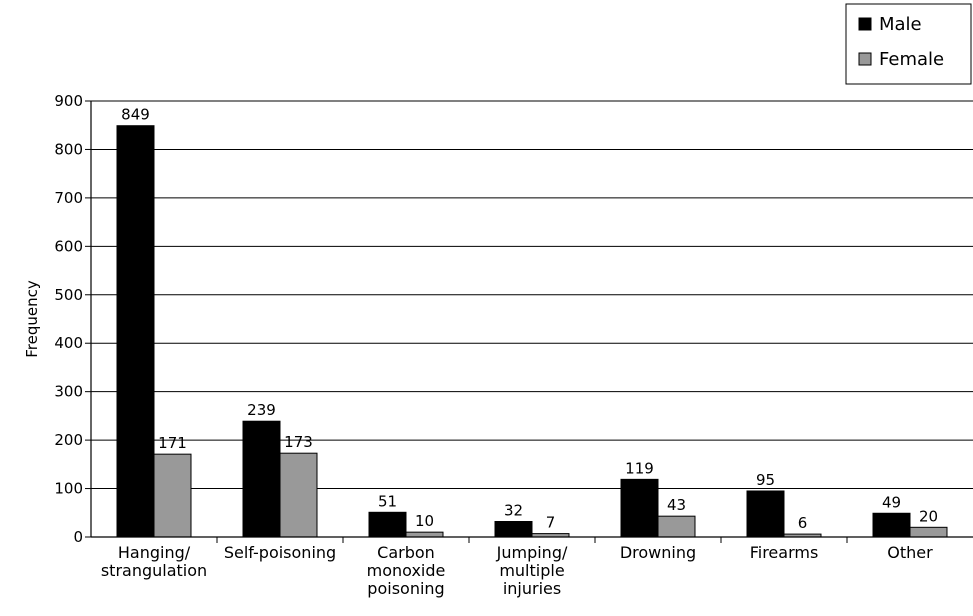 This screenshot has height=616, width=973. Describe the element at coordinates (68, 319) in the screenshot. I see `y-tick-labels: 0 100 200 300 400 500 600 700 800 900` at that location.